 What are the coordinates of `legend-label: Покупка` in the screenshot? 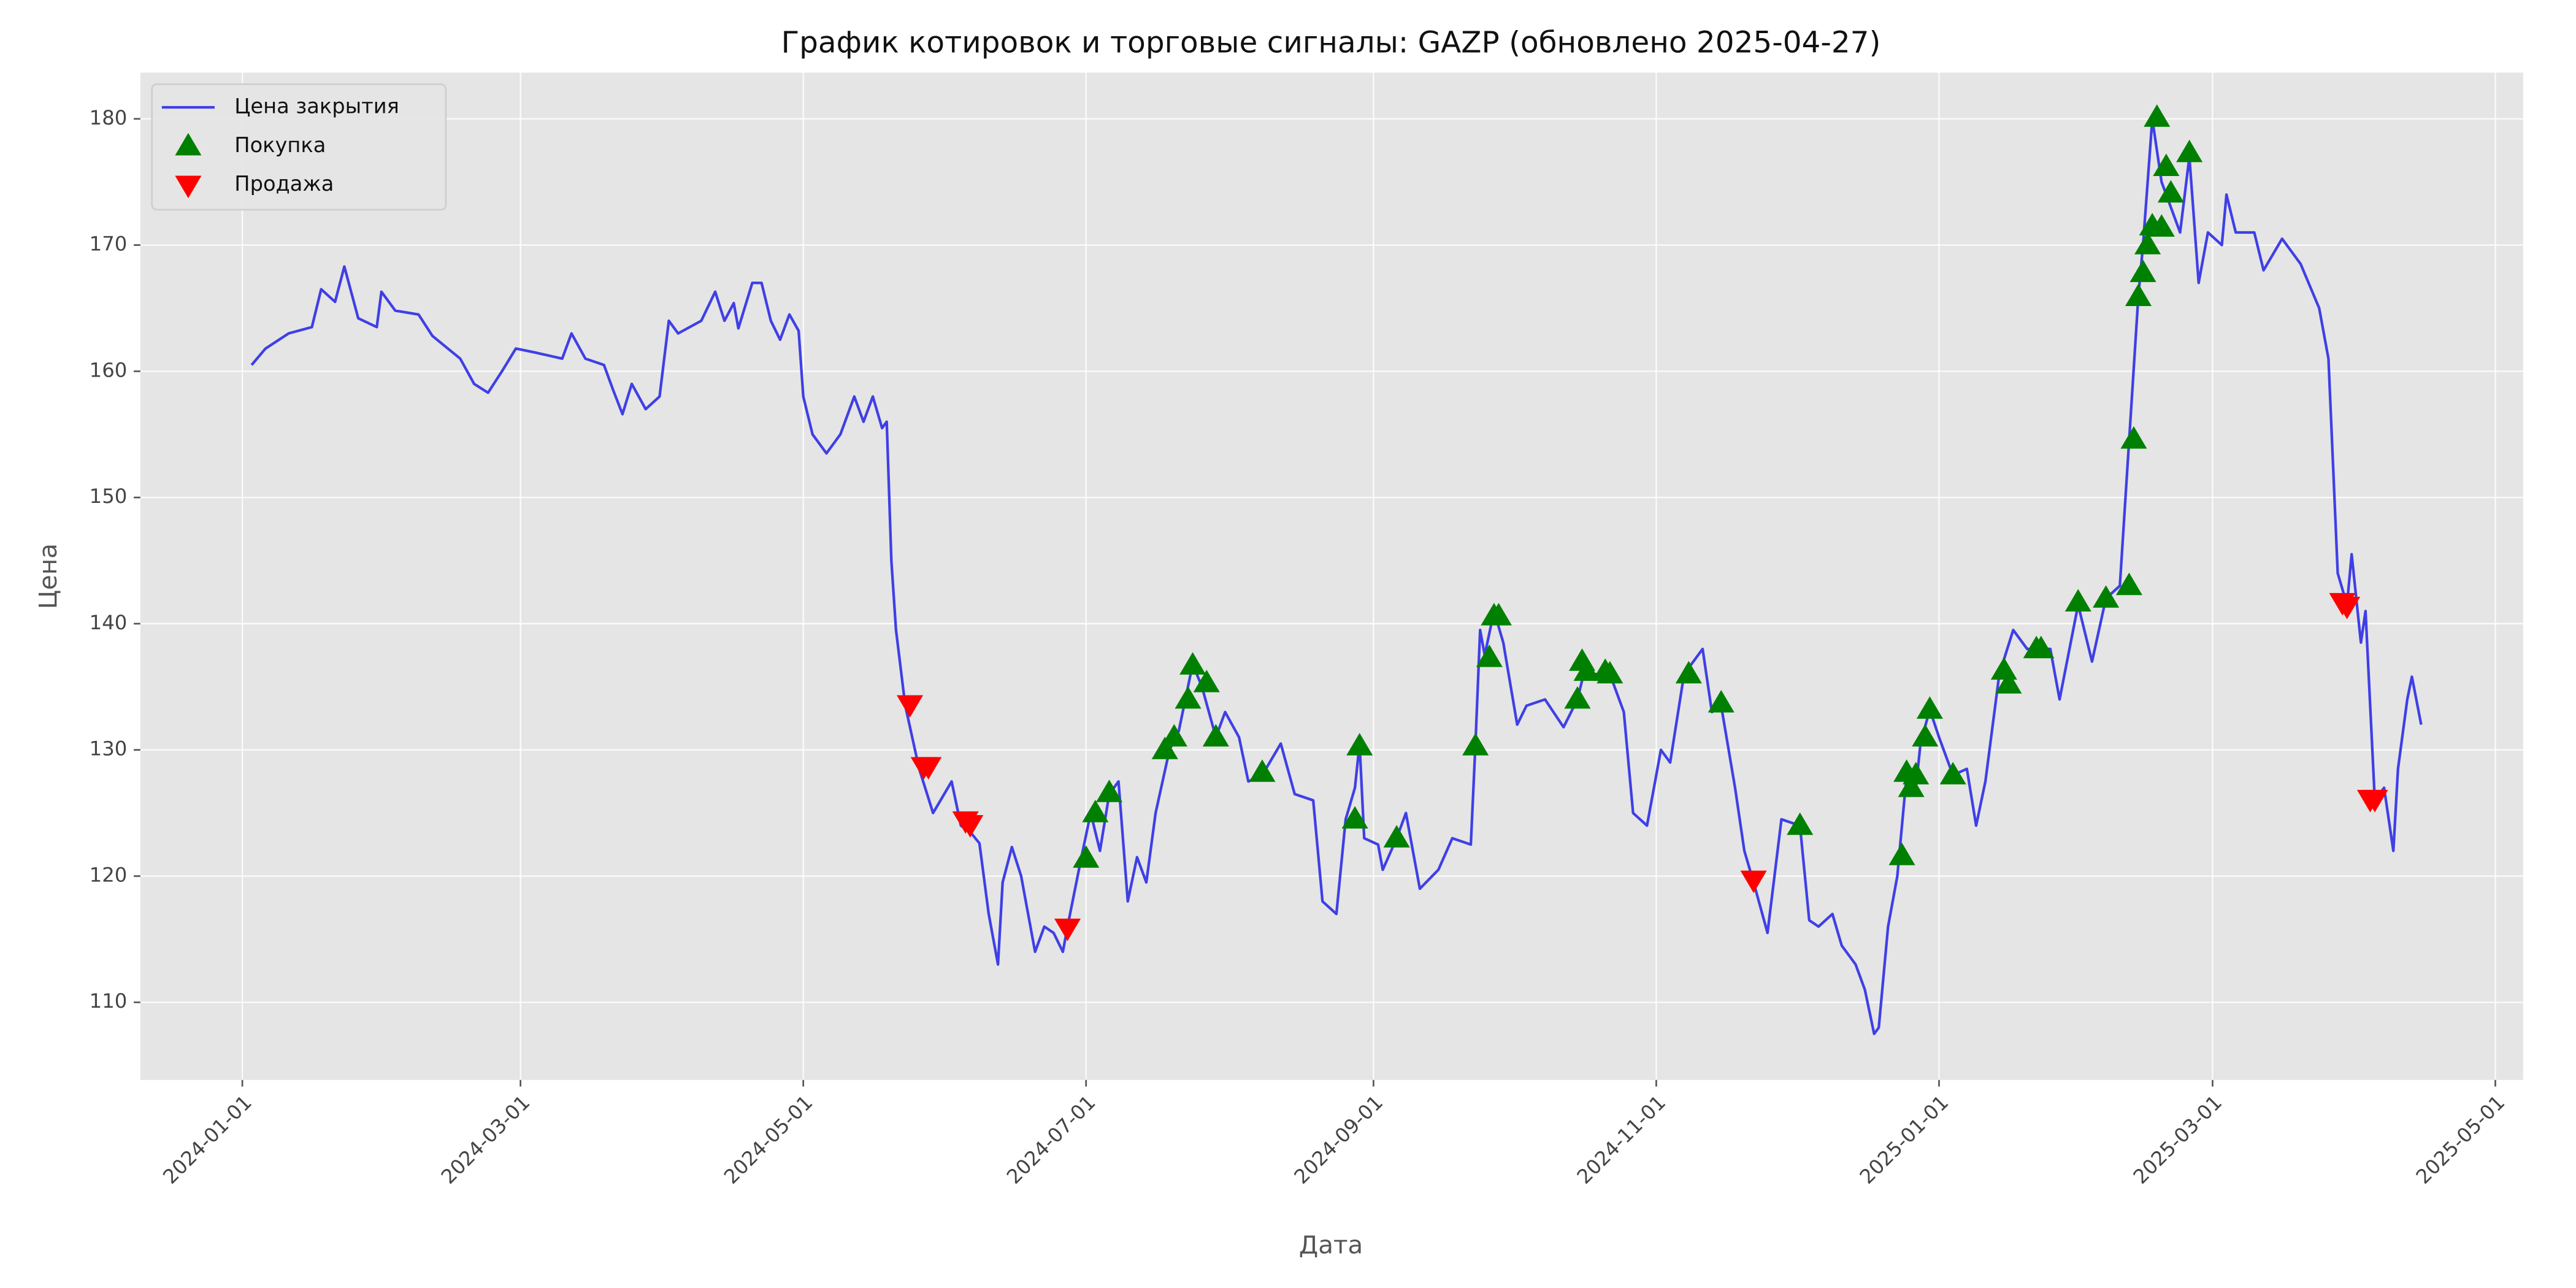 It's located at (280, 145).